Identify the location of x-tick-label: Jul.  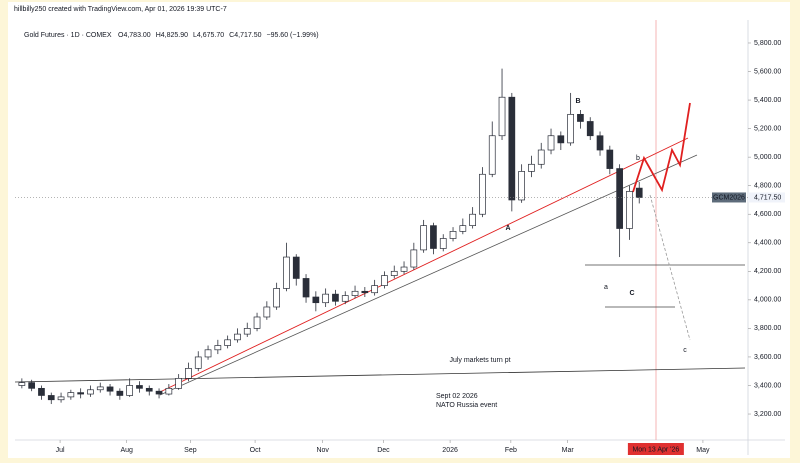
(60, 450).